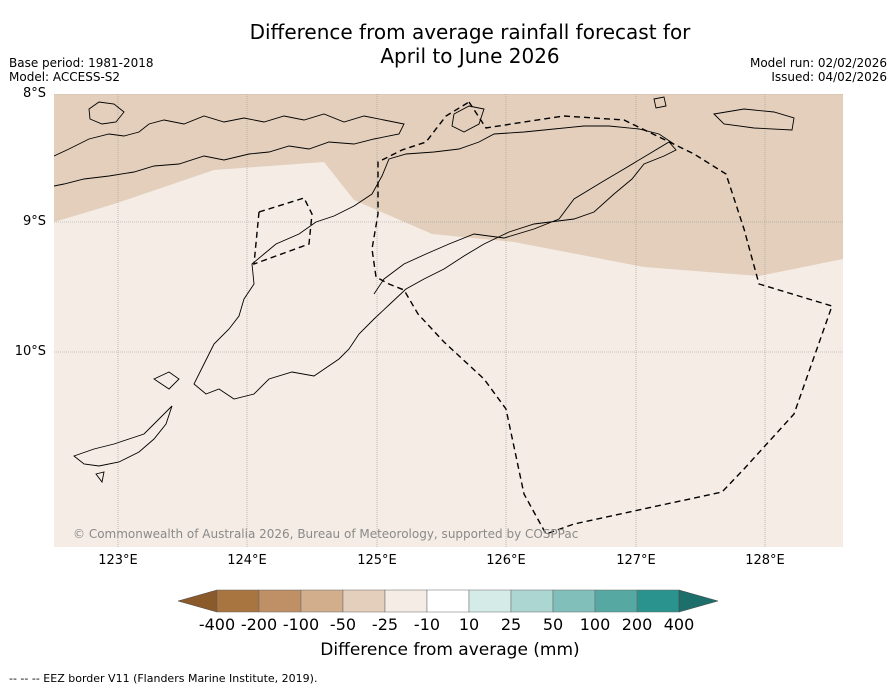  I want to click on lon-label-126e: 126°E, so click(506, 560).